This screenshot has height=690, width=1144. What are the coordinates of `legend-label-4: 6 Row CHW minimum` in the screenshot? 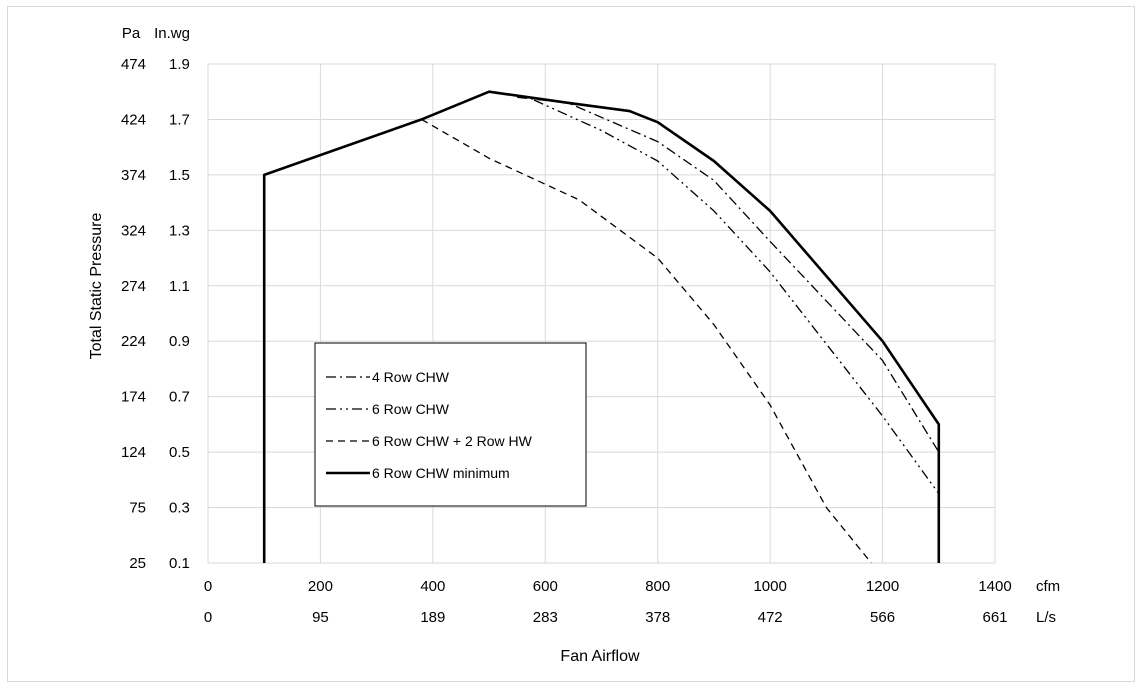 It's located at (441, 473).